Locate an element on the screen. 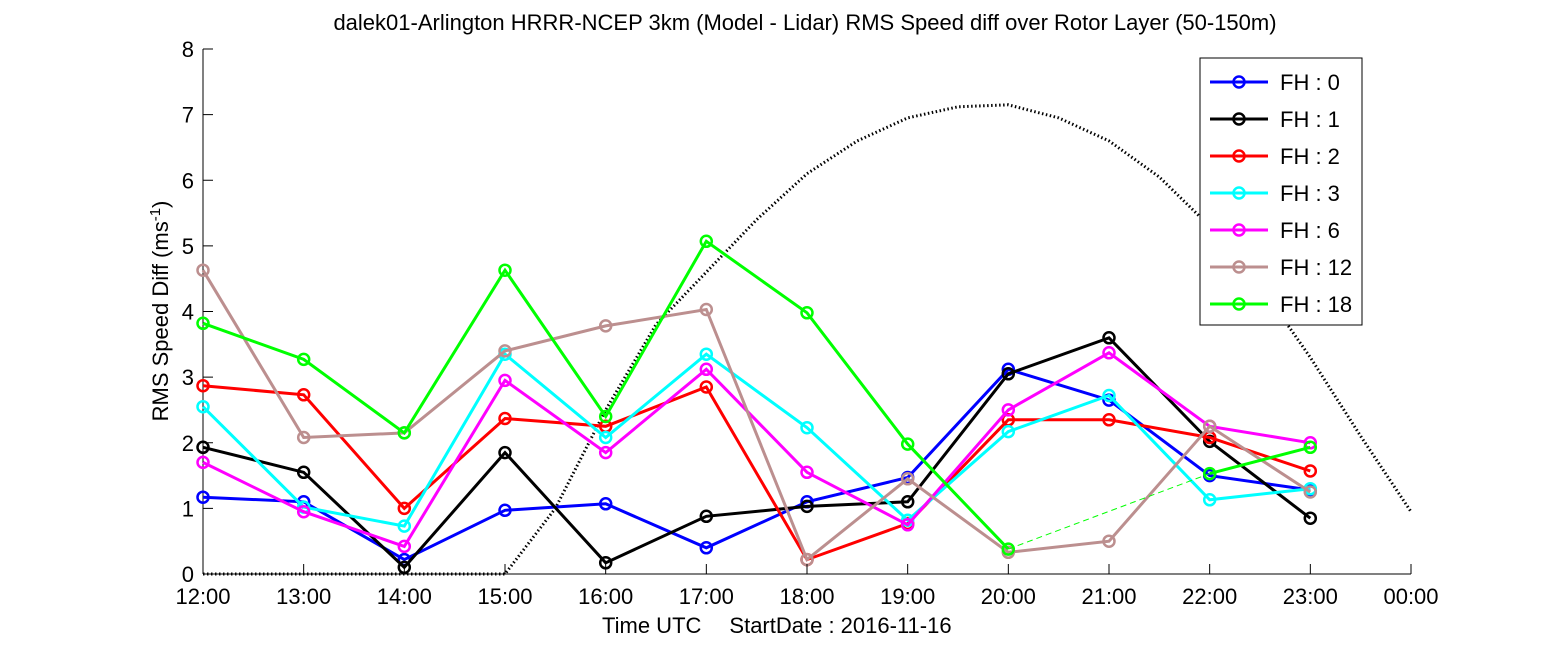 This screenshot has height=656, width=1559. series-line-dashed is located at coordinates (1109, 511).